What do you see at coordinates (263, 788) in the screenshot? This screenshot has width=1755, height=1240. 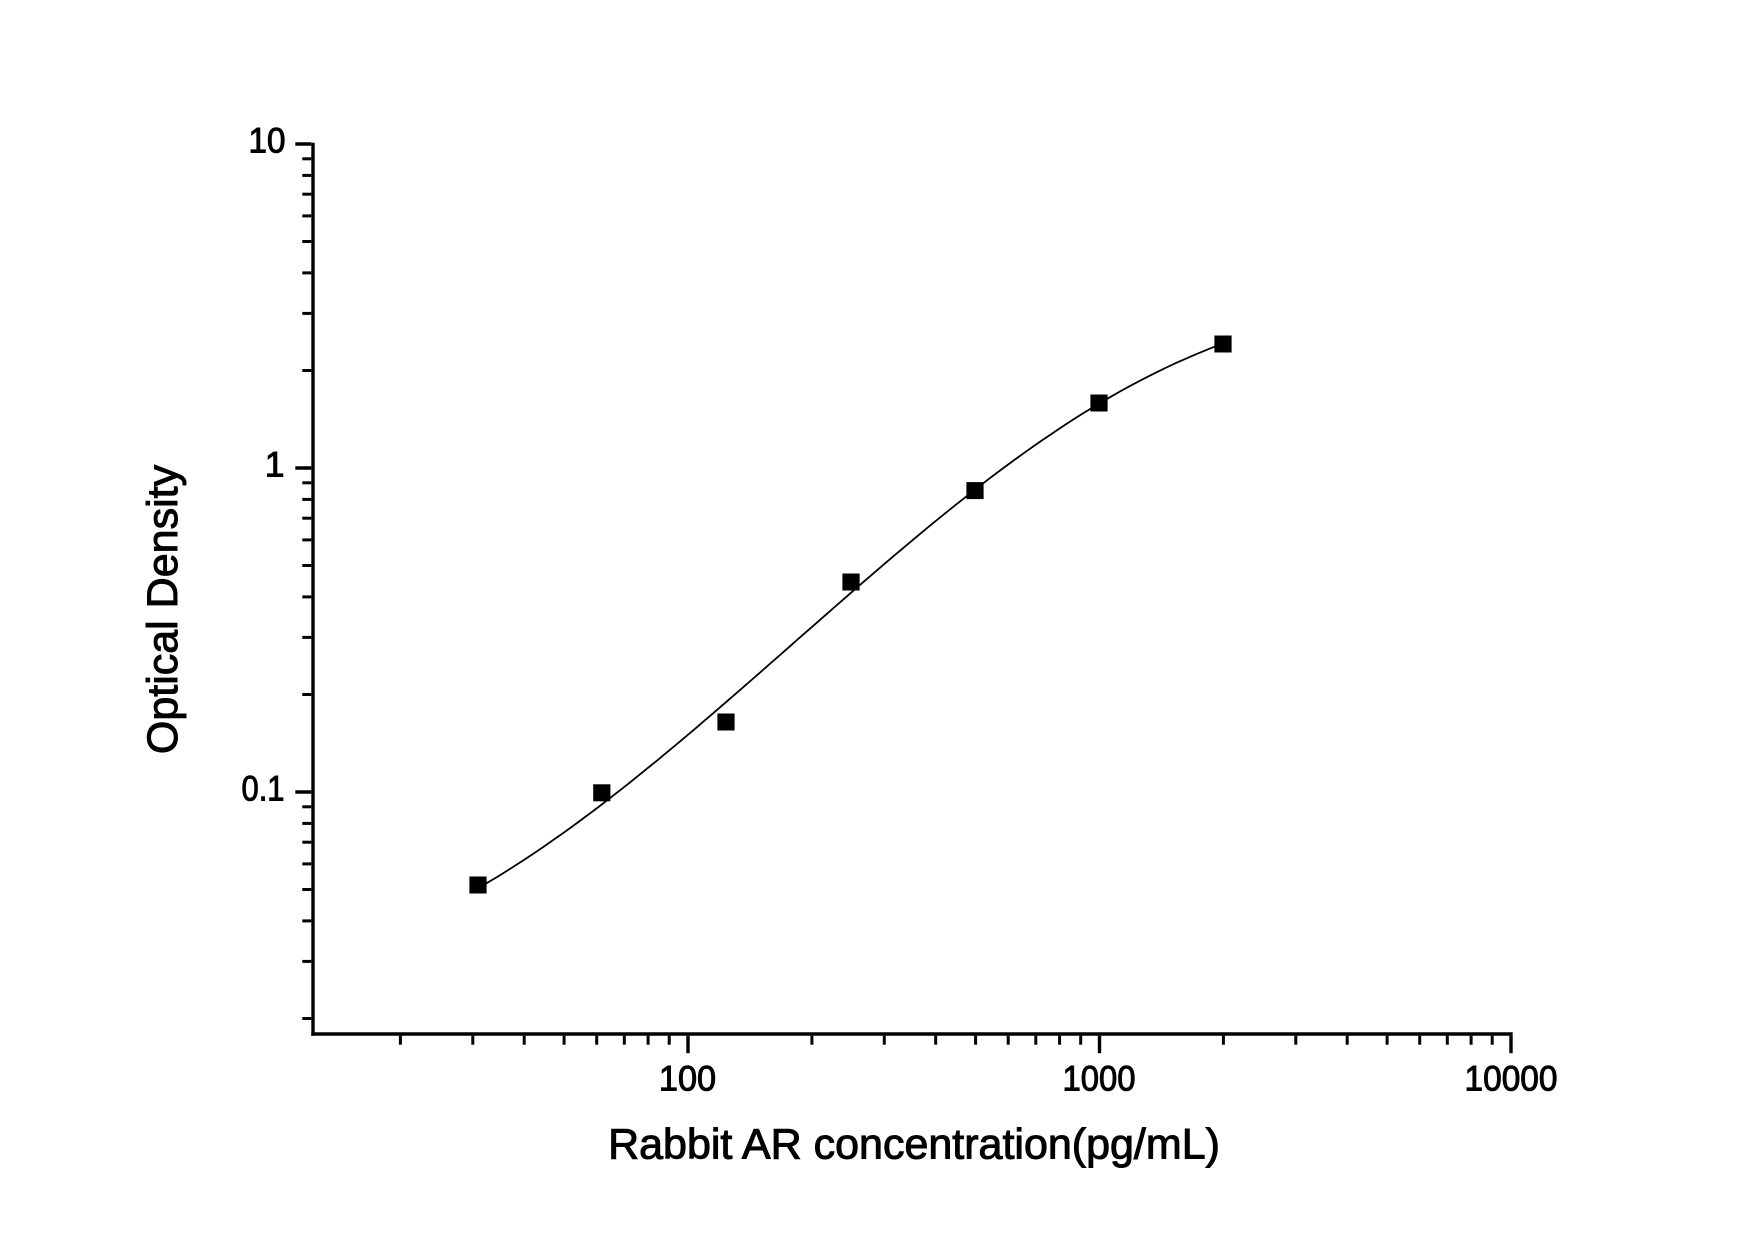 I see `svg-text: 0.1` at bounding box center [263, 788].